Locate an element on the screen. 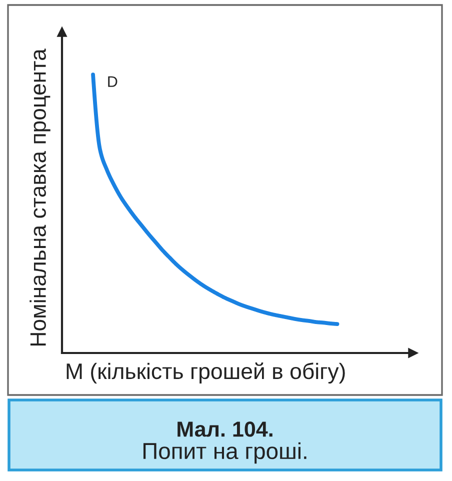  text: Мал. 104. is located at coordinates (225, 429).